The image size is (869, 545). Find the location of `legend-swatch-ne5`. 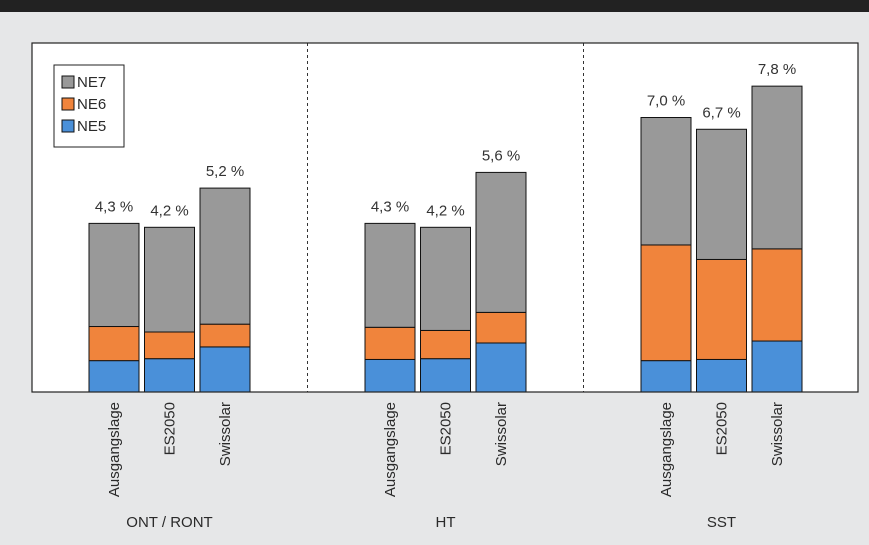

legend-swatch-ne5 is located at coordinates (68, 126).